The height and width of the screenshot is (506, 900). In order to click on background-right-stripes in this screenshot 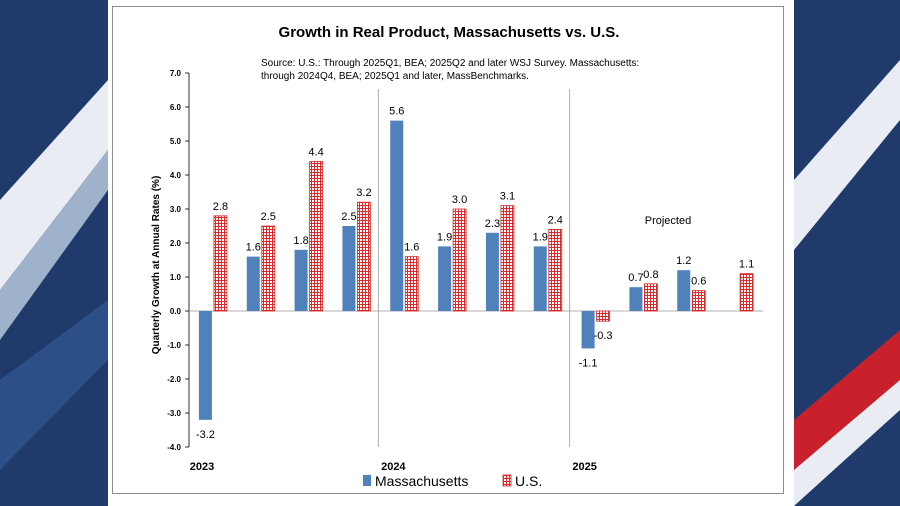, I will do `click(847, 253)`.